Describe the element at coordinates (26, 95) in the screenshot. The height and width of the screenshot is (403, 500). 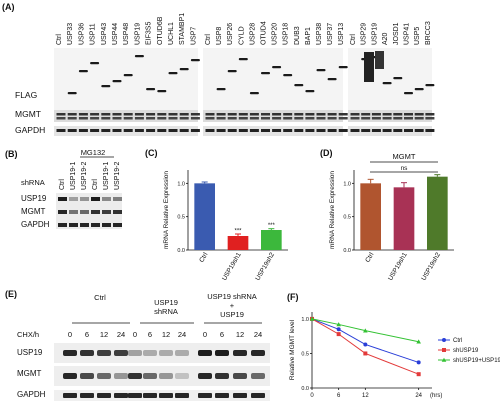
I see `panel-a-row-label-flag: FLAG` at that location.